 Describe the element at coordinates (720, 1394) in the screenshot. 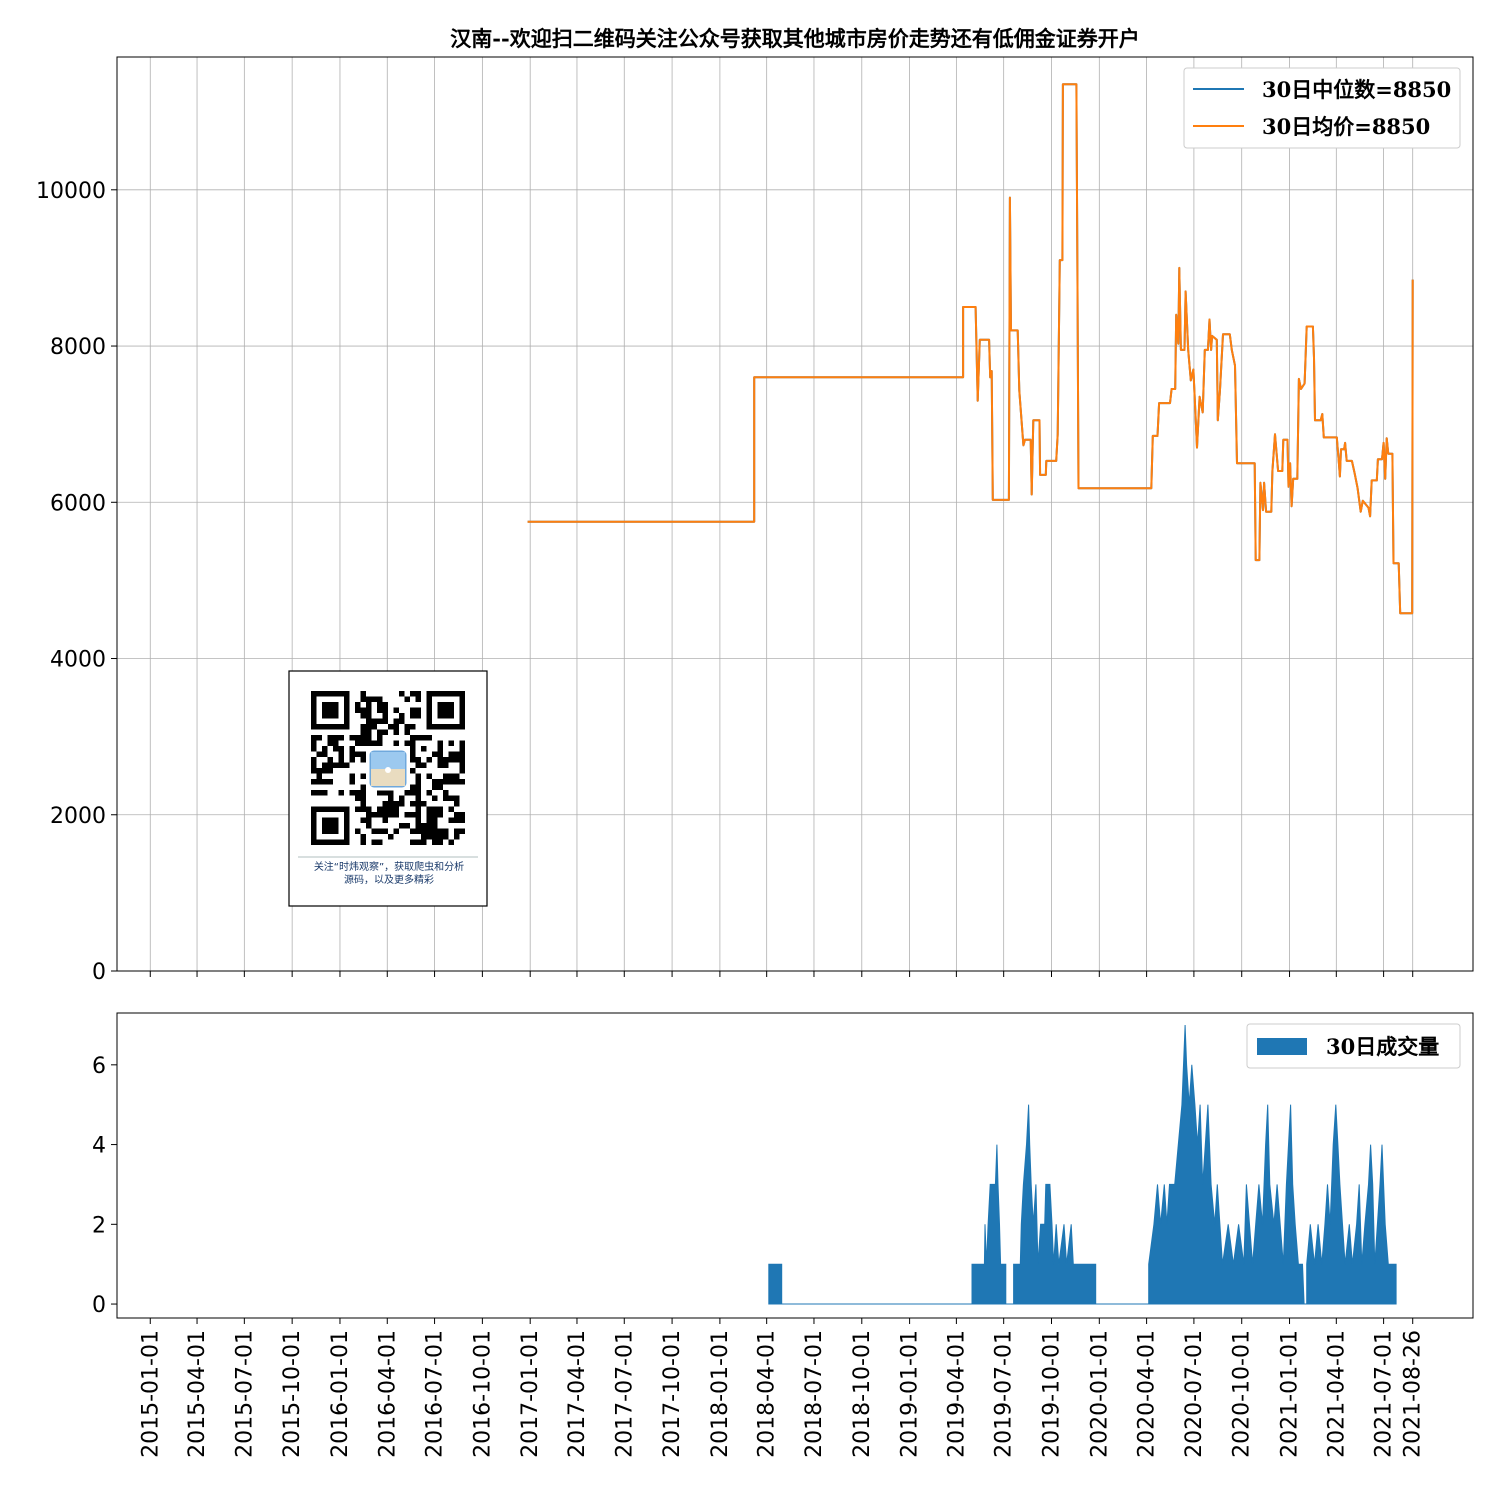

I see `x-tick-label: 2018-01-01` at that location.